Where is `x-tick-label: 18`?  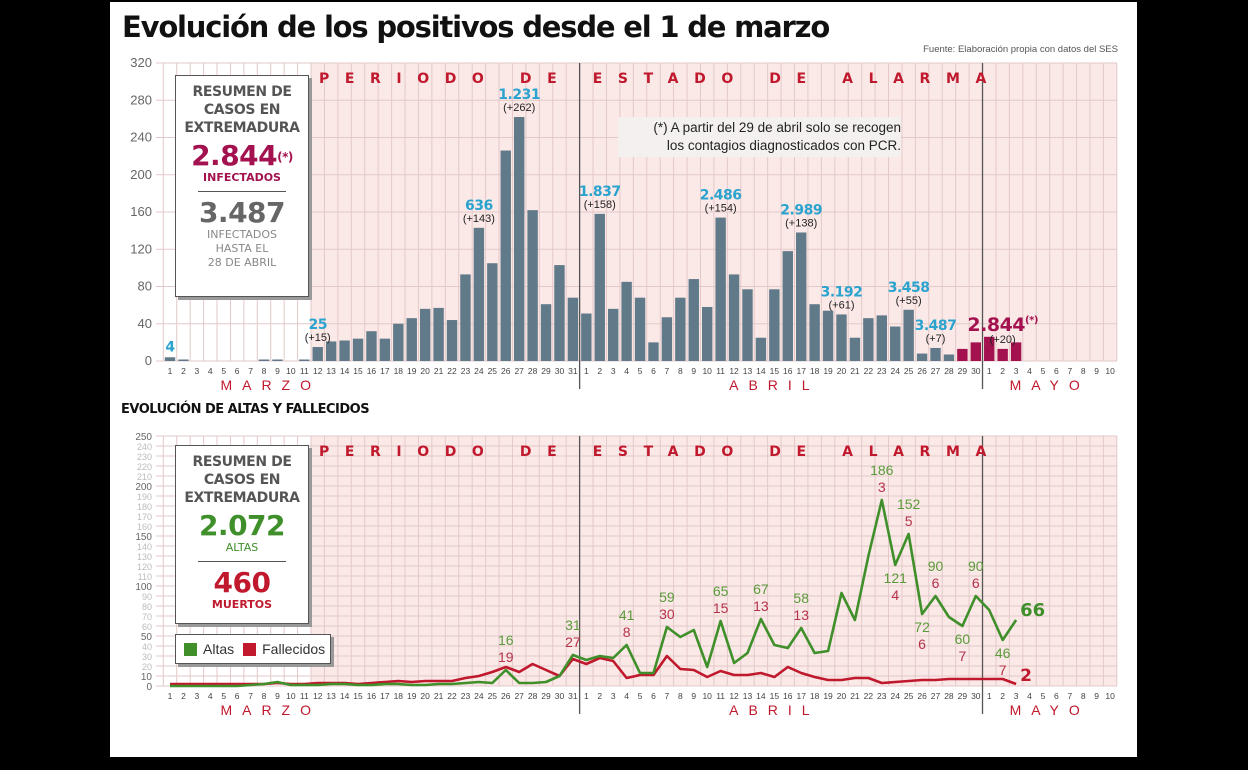
x-tick-label: 18 is located at coordinates (815, 696).